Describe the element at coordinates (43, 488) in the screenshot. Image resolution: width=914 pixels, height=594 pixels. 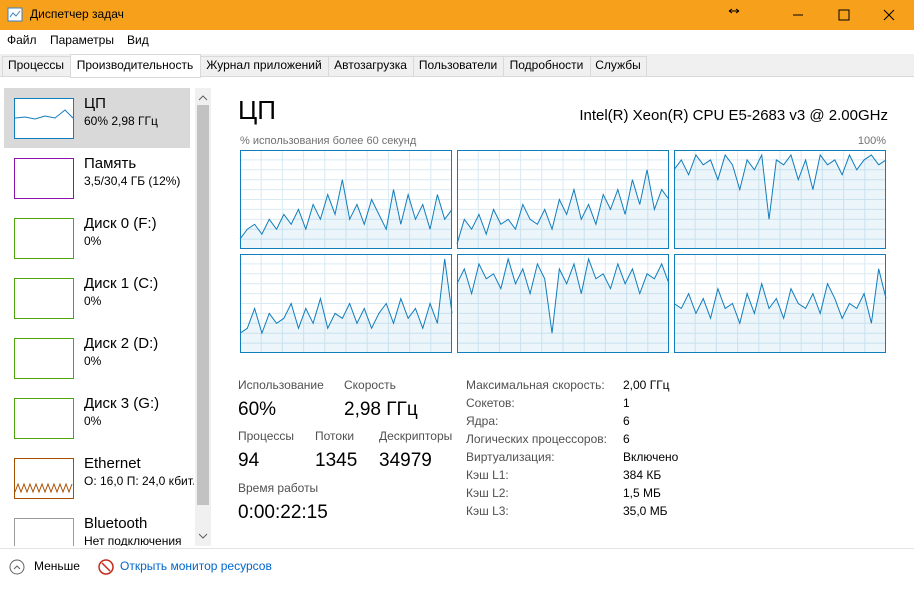
I see `thumbnail-line` at that location.